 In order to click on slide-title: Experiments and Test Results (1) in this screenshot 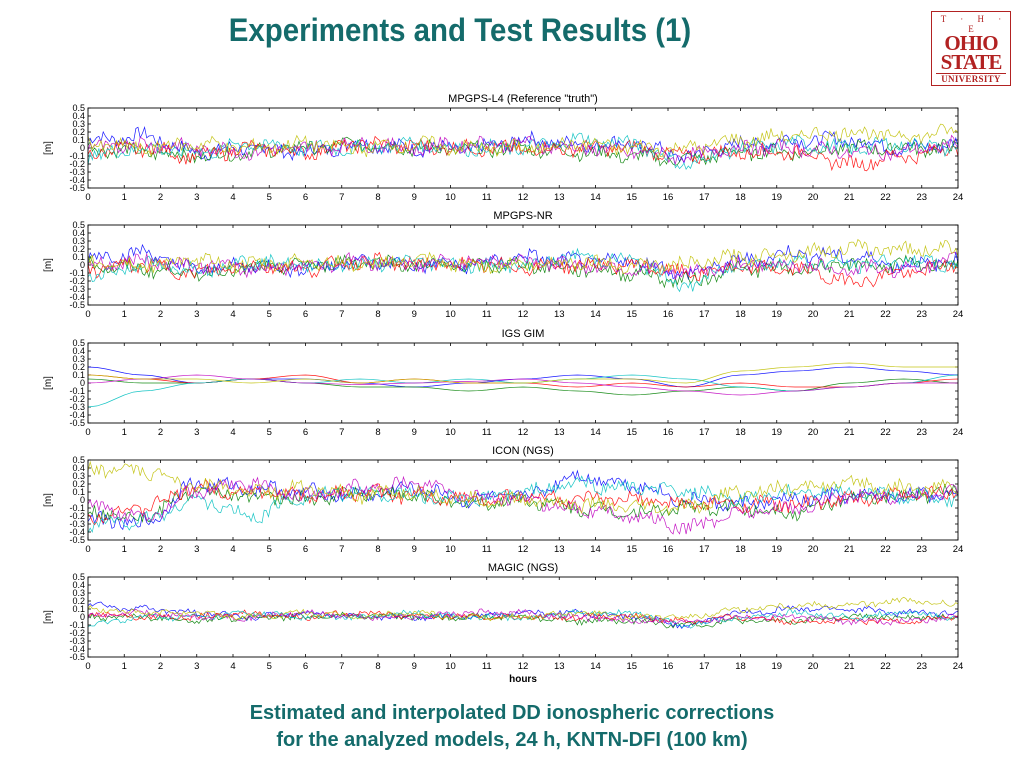, I will do `click(460, 30)`.